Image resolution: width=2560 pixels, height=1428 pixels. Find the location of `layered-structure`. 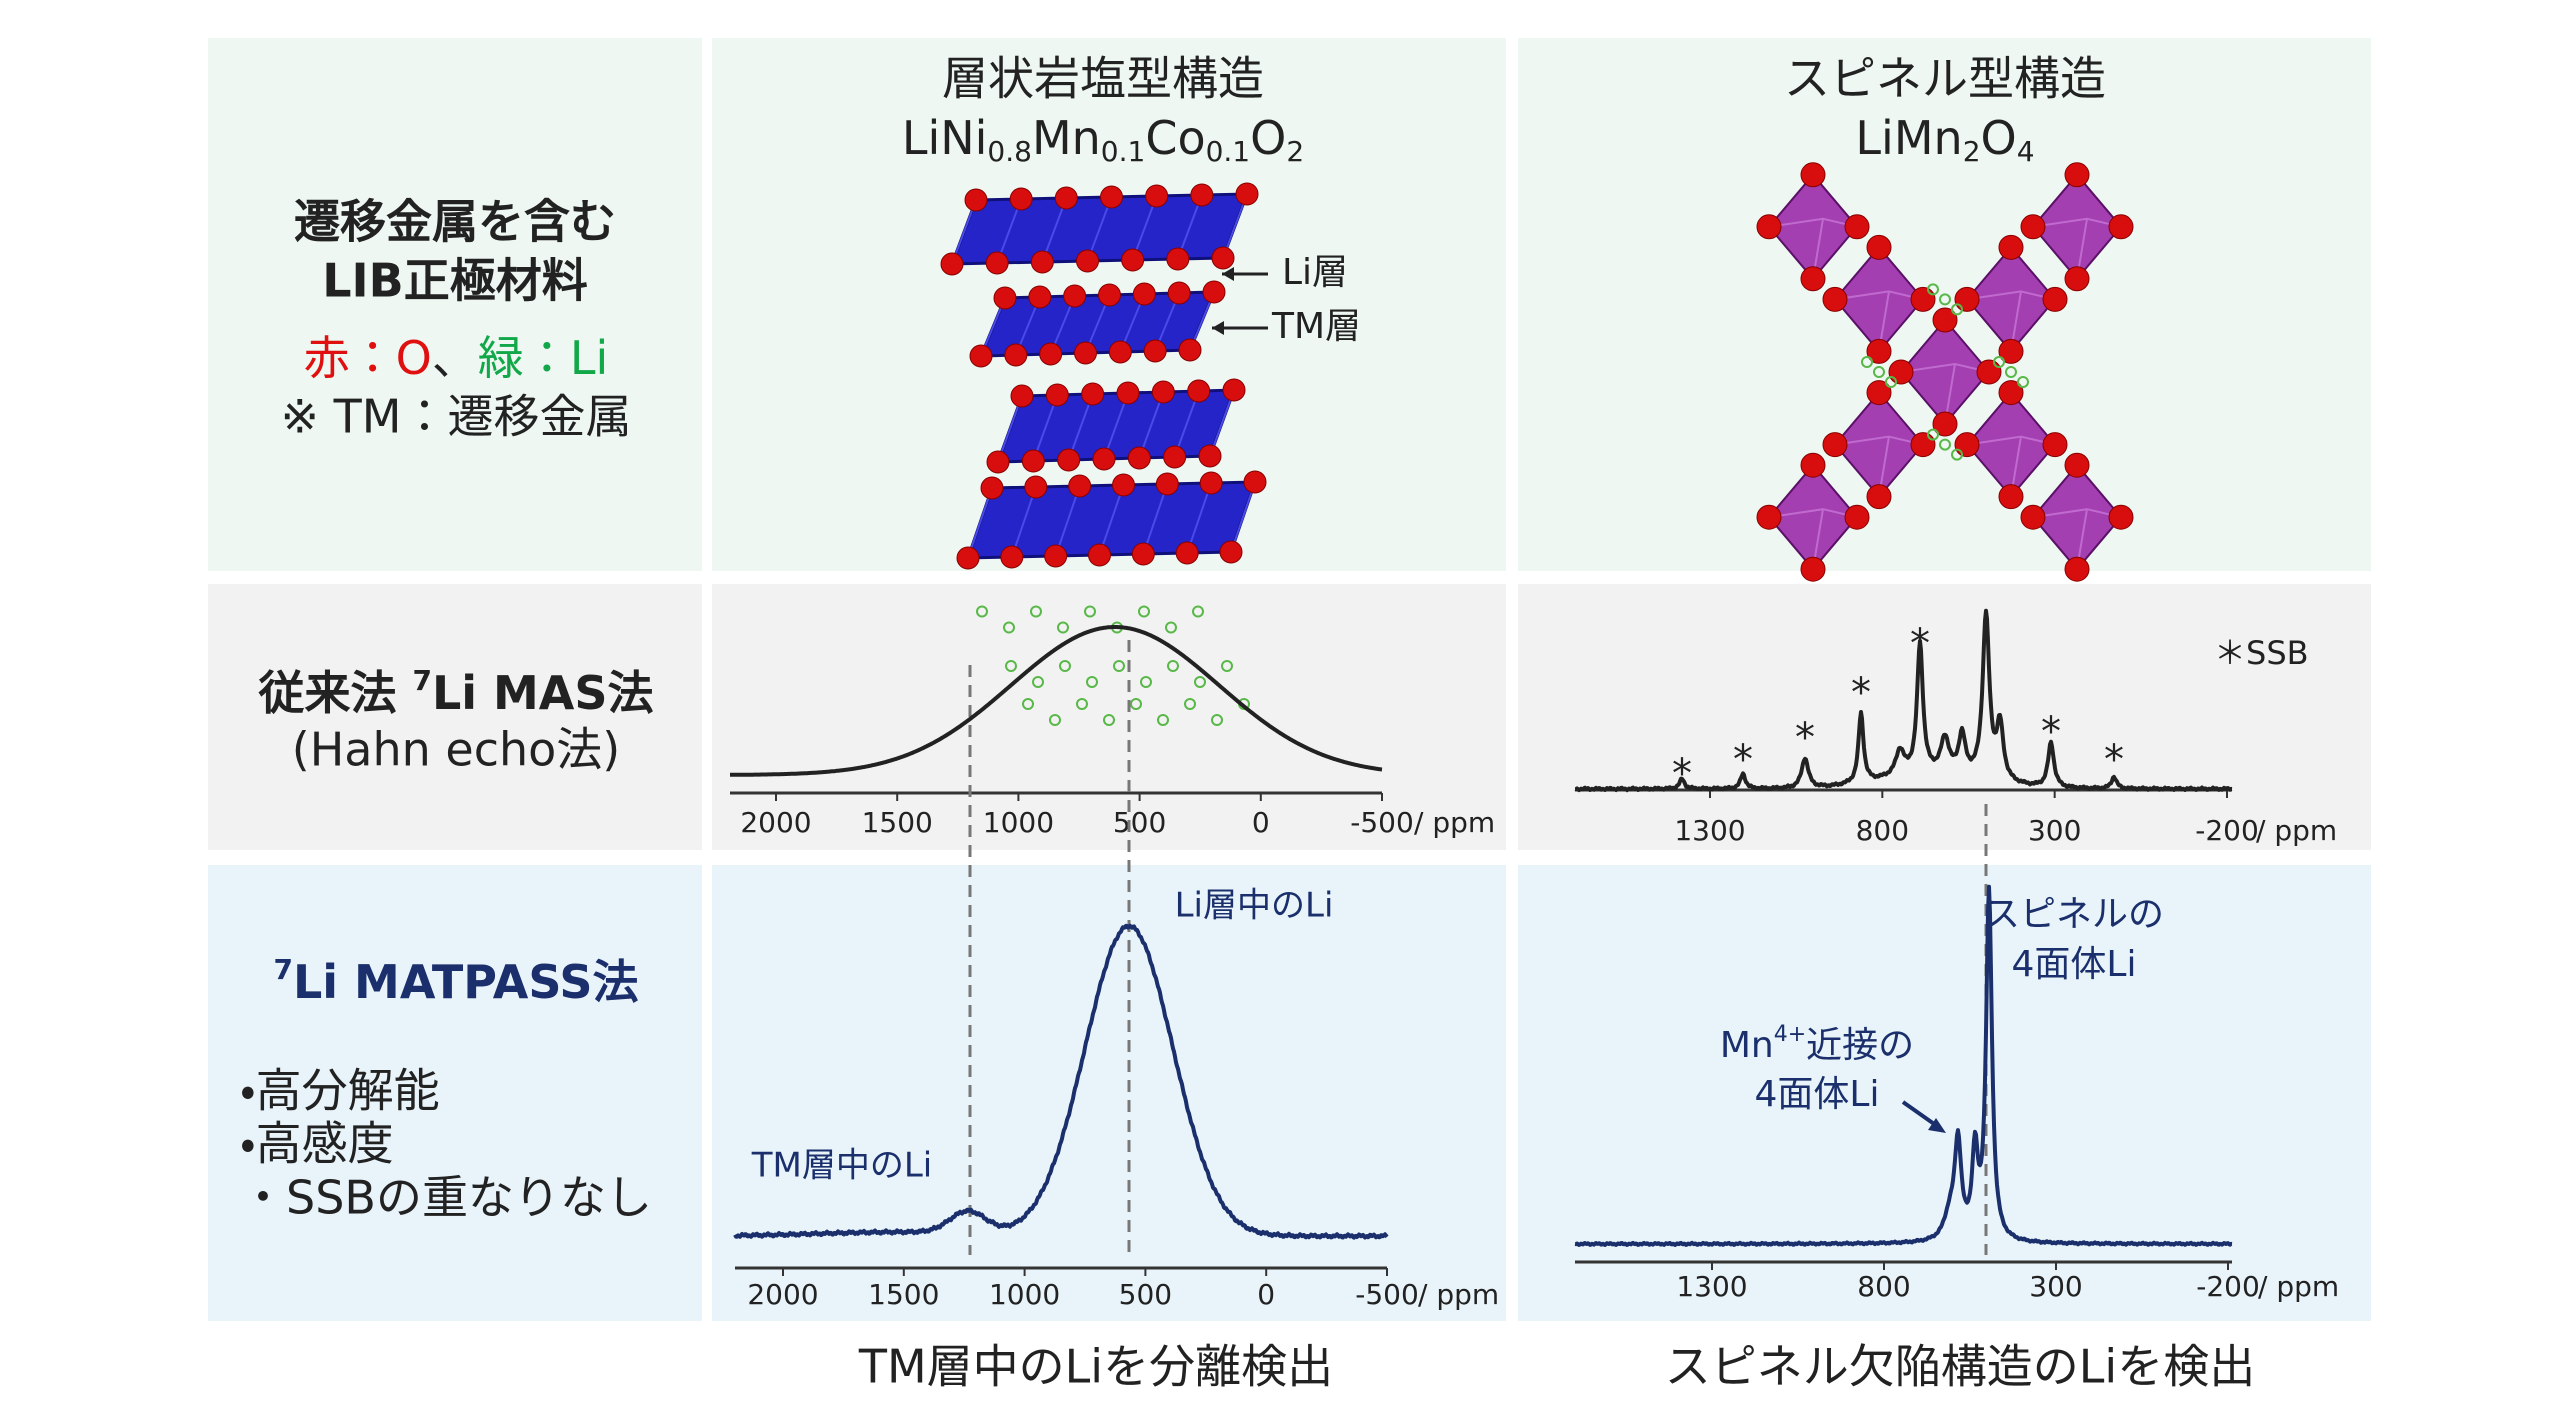

layered-structure is located at coordinates (1103, 454).